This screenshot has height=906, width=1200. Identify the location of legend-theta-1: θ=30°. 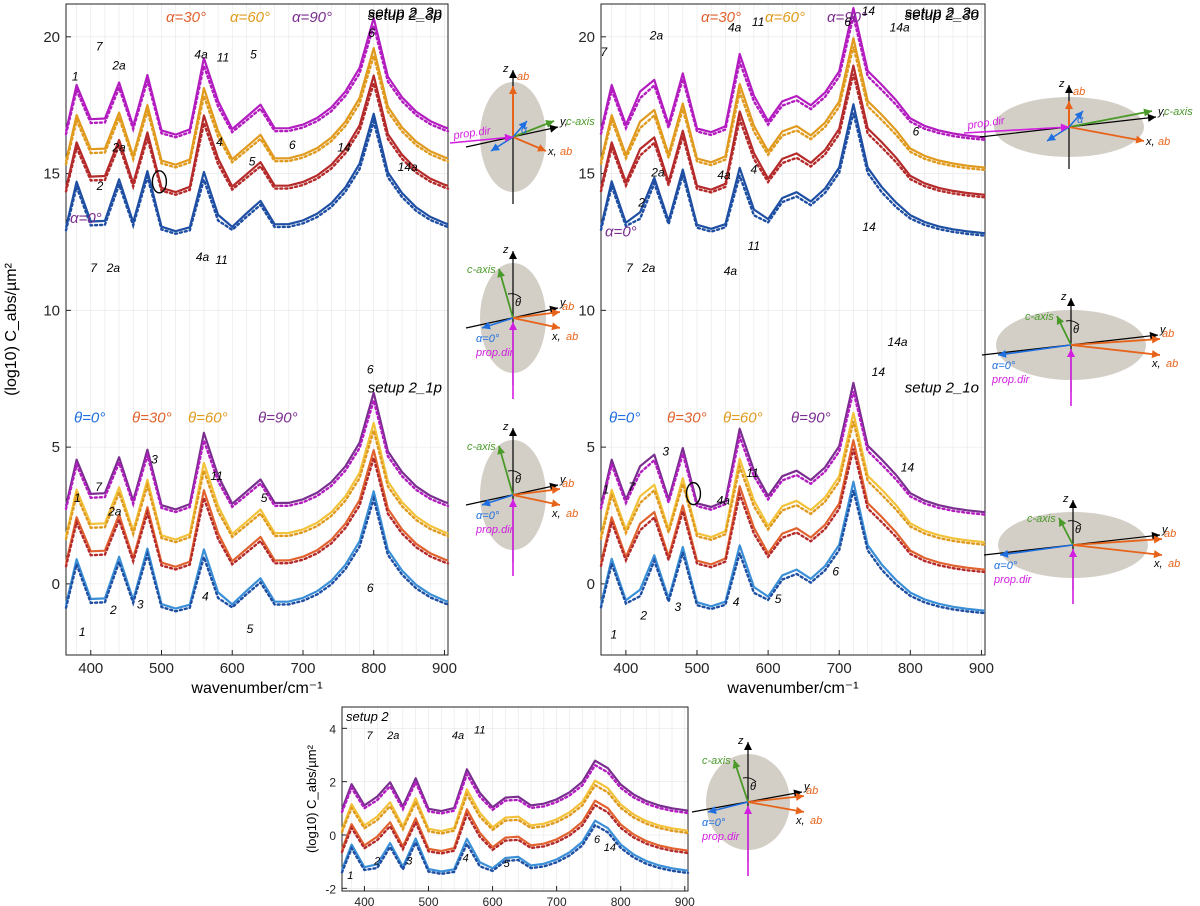
(687, 418).